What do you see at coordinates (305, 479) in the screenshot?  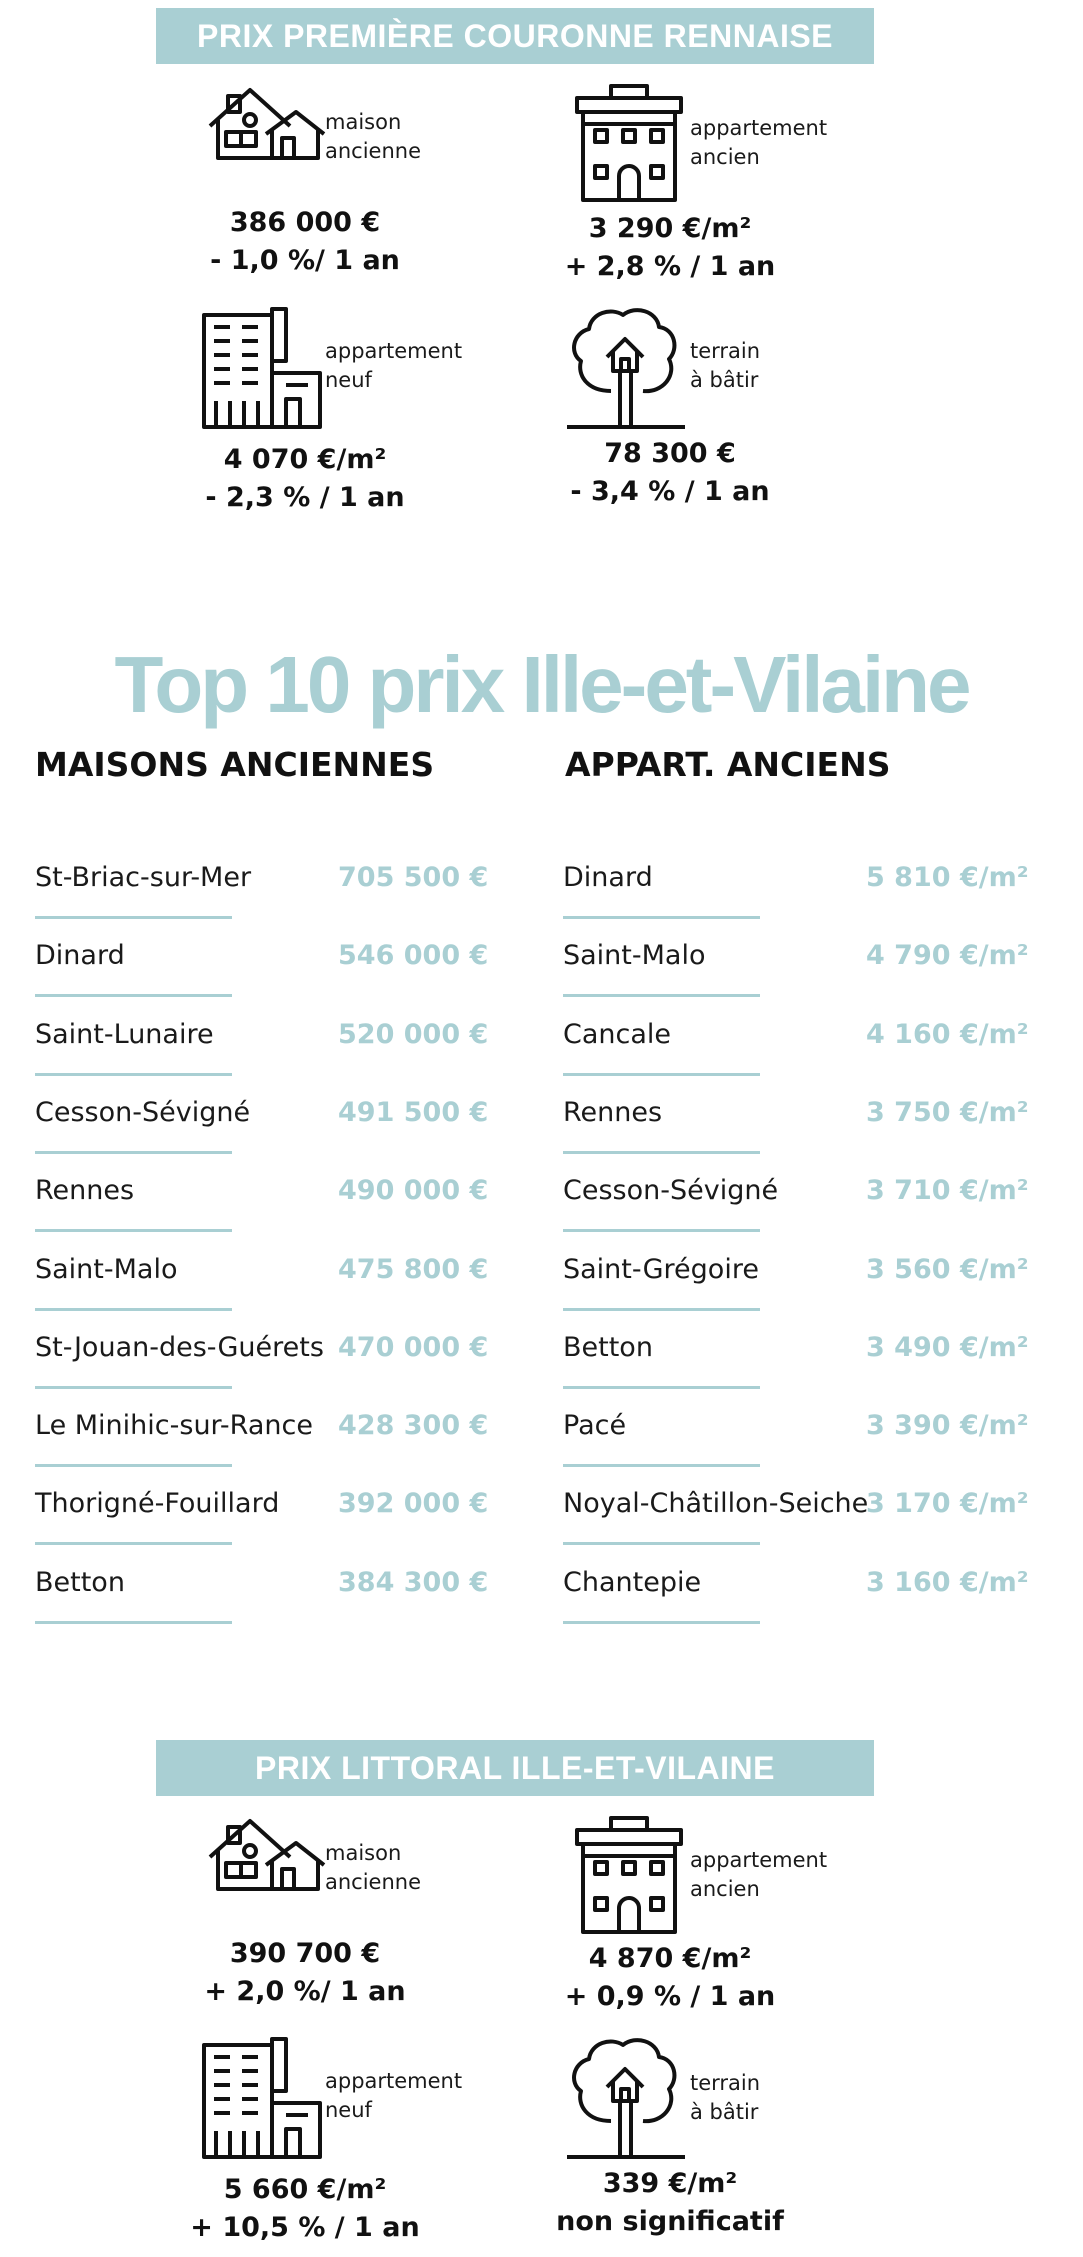 I see `price-card-figures: 4 070 €/m² - 2,3 % / 1 an` at bounding box center [305, 479].